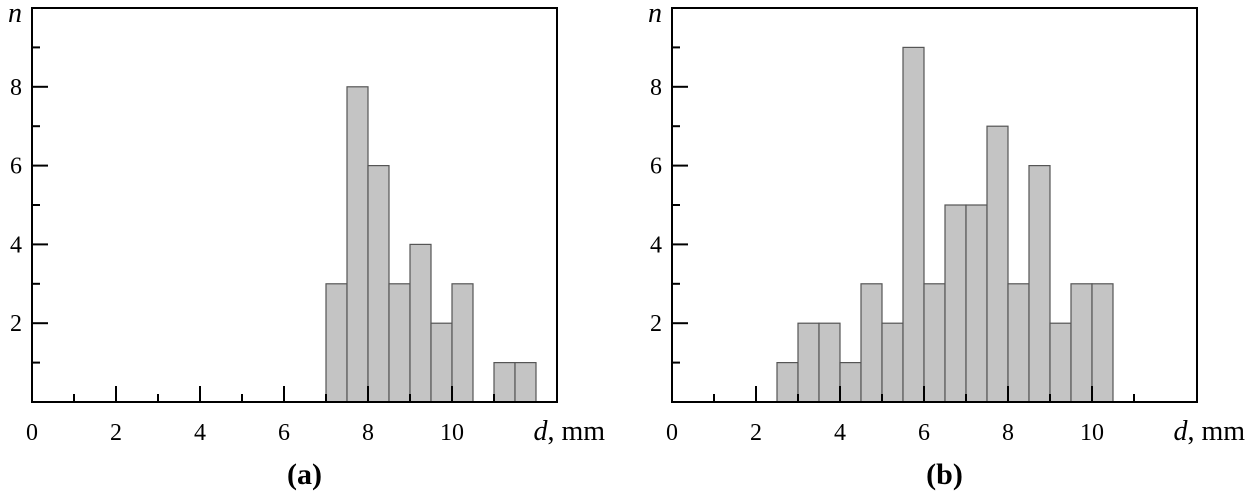 Image resolution: width=1250 pixels, height=493 pixels. Describe the element at coordinates (304, 474) in the screenshot. I see `panel-label-a: (a)` at that location.